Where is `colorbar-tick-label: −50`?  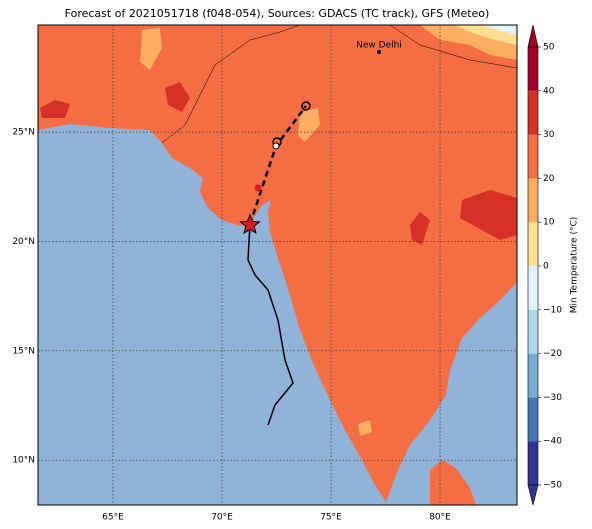
colorbar-tick-label: −50 is located at coordinates (552, 486).